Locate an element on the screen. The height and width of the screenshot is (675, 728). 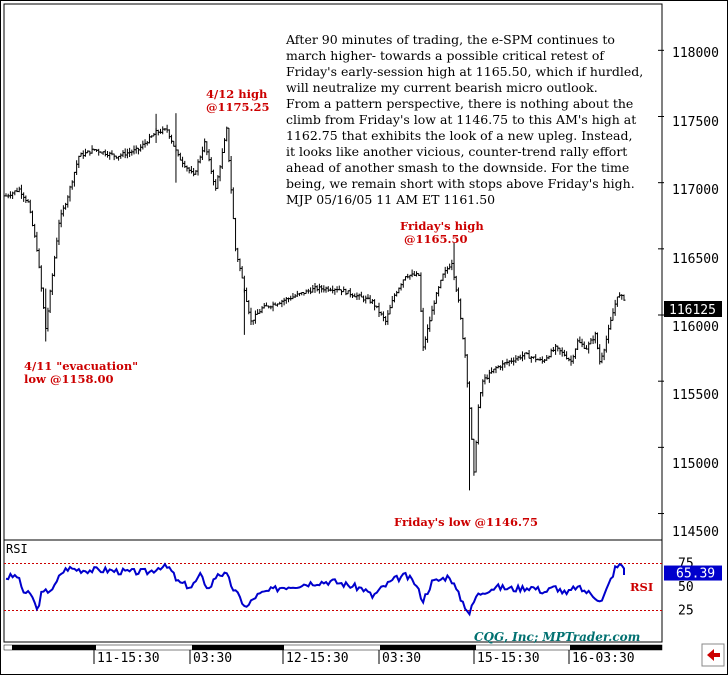
price-tick-label: 115000 is located at coordinates (695, 464).